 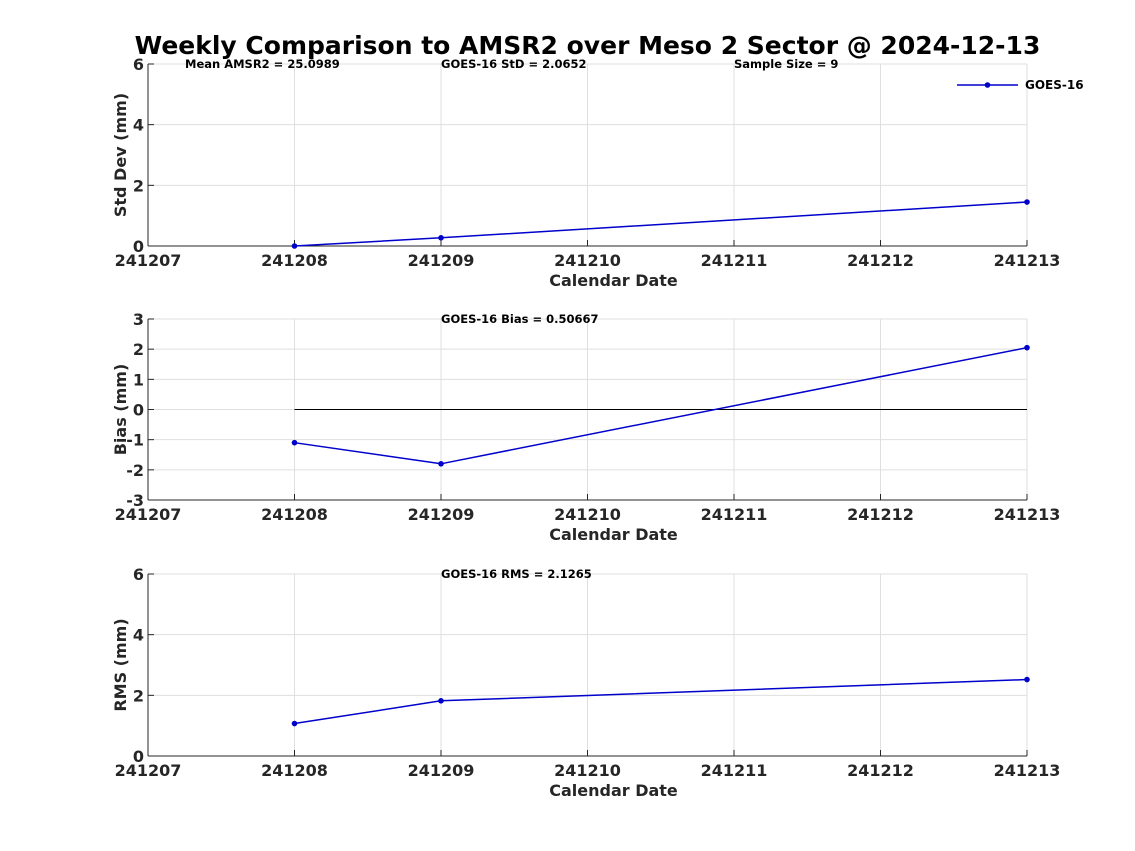 I want to click on y-tick-label: -3, so click(x=135, y=500).